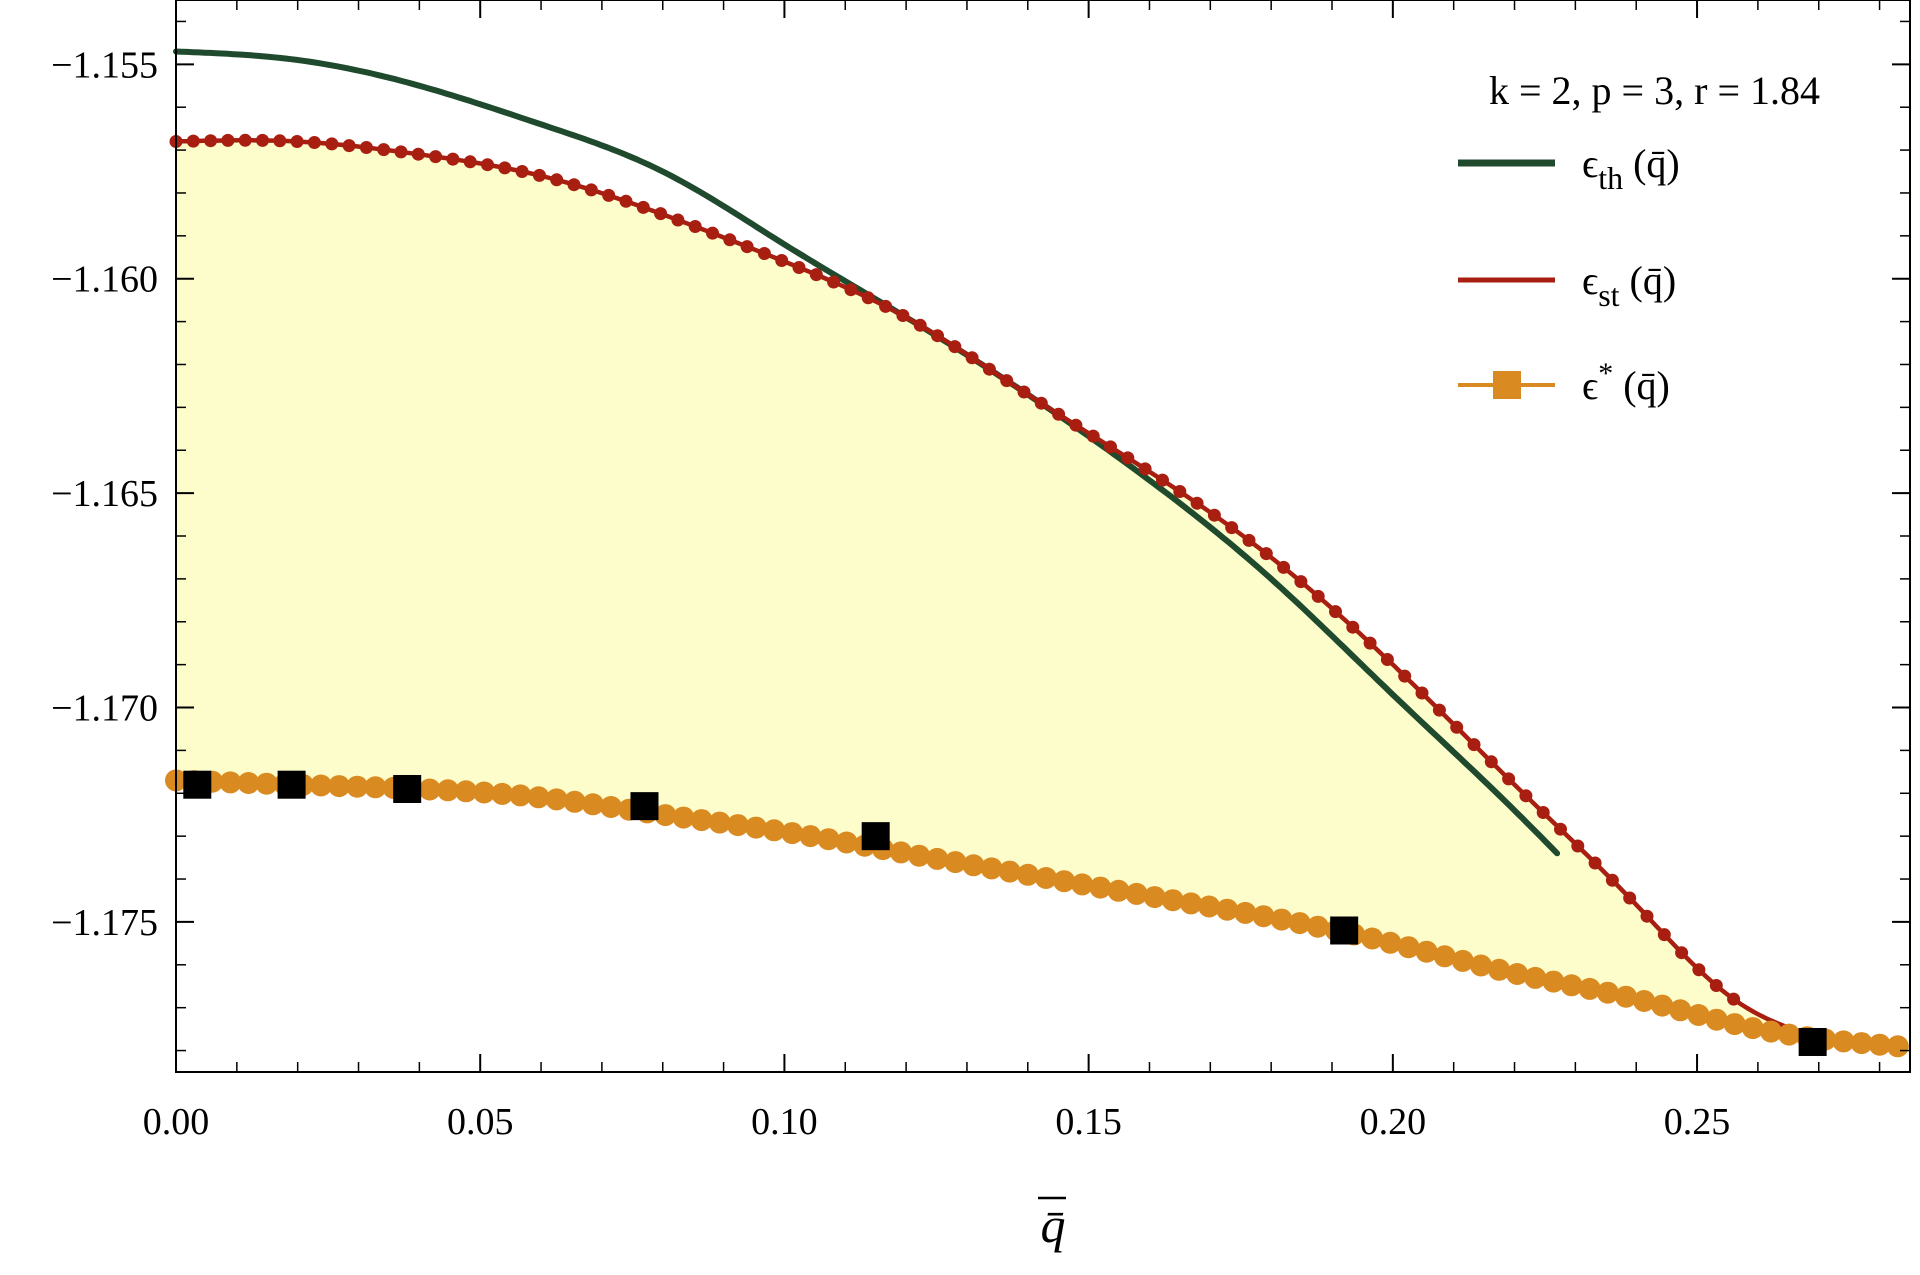  I want to click on legend-square-marker, so click(1507, 385).